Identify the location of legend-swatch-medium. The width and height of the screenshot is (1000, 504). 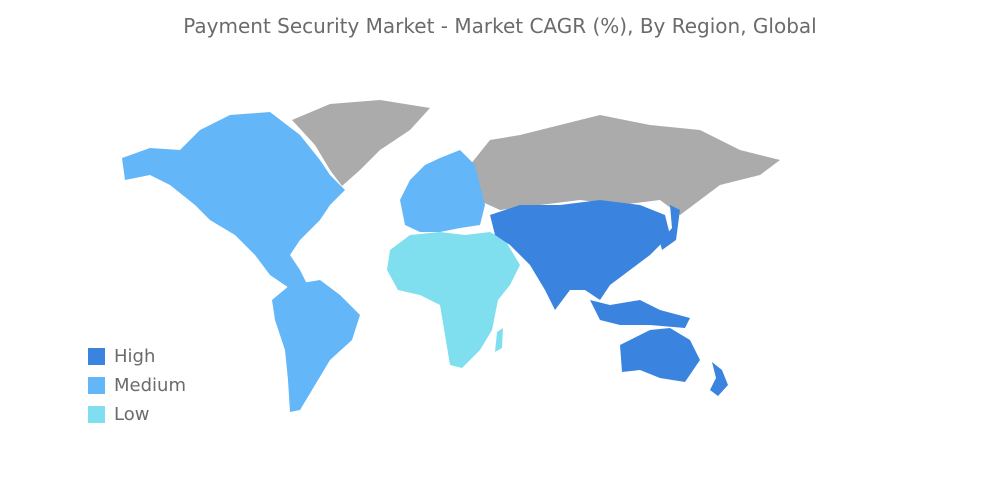
(96, 385).